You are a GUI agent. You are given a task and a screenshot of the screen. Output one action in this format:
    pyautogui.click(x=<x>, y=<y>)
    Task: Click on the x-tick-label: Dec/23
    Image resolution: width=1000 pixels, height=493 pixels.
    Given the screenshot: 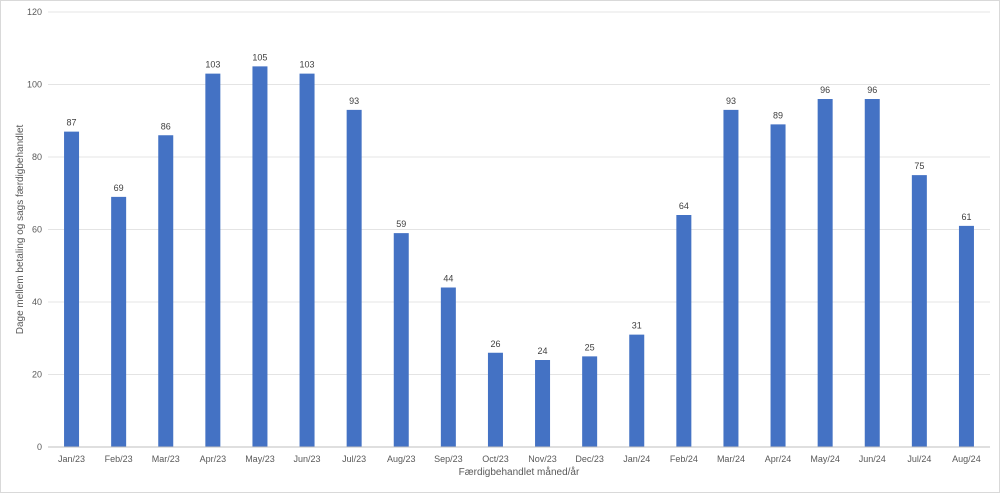 What is the action you would take?
    pyautogui.click(x=589, y=459)
    